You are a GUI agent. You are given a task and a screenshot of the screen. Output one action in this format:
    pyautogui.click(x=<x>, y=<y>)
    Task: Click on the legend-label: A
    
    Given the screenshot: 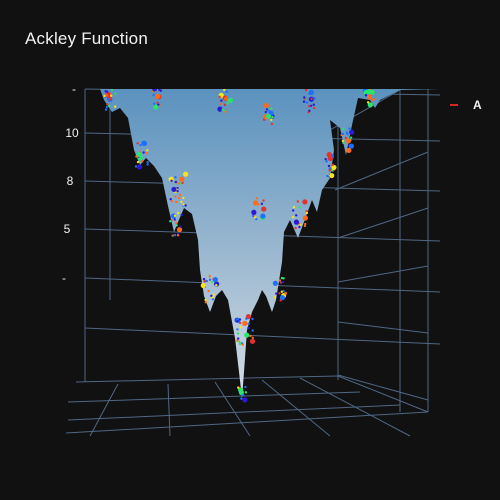 What is the action you would take?
    pyautogui.click(x=477, y=105)
    